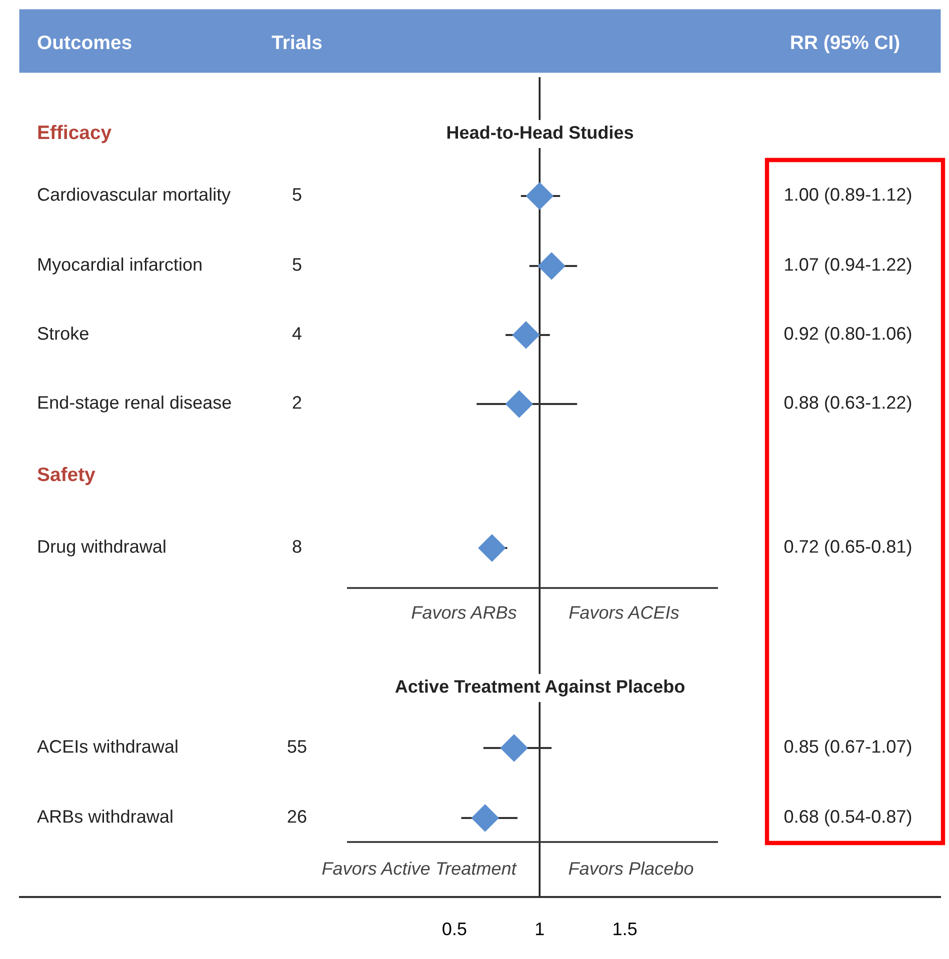 This screenshot has width=949, height=959. What do you see at coordinates (102, 548) in the screenshot?
I see `y-tick-label: Drug withdrawal` at bounding box center [102, 548].